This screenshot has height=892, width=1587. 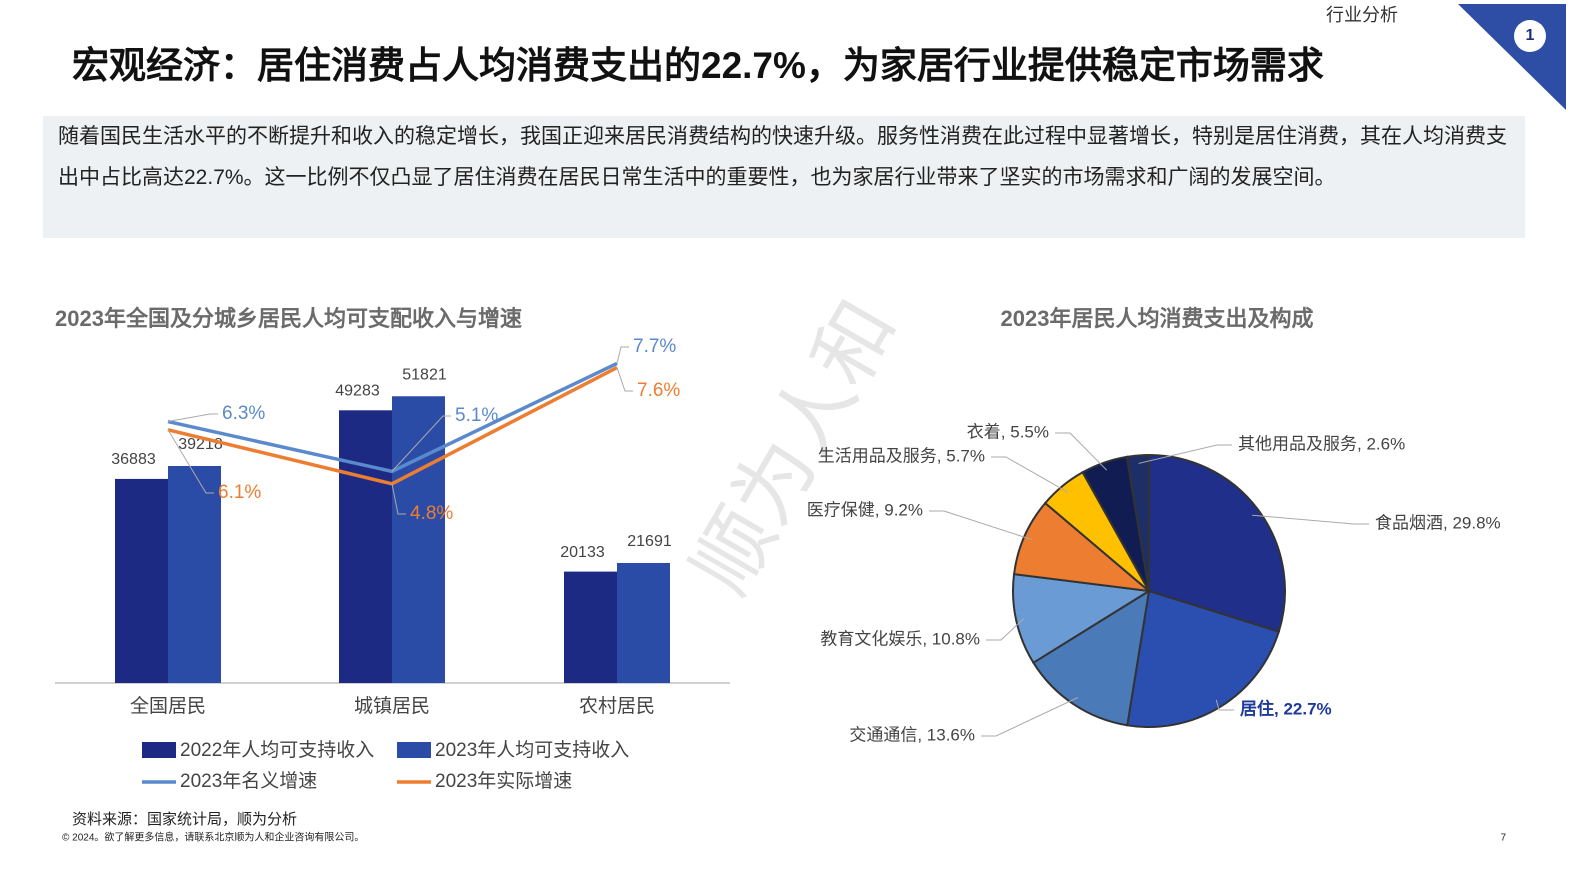 What do you see at coordinates (865, 509) in the screenshot?
I see `pie-label: 医疗保健, 9.2%` at bounding box center [865, 509].